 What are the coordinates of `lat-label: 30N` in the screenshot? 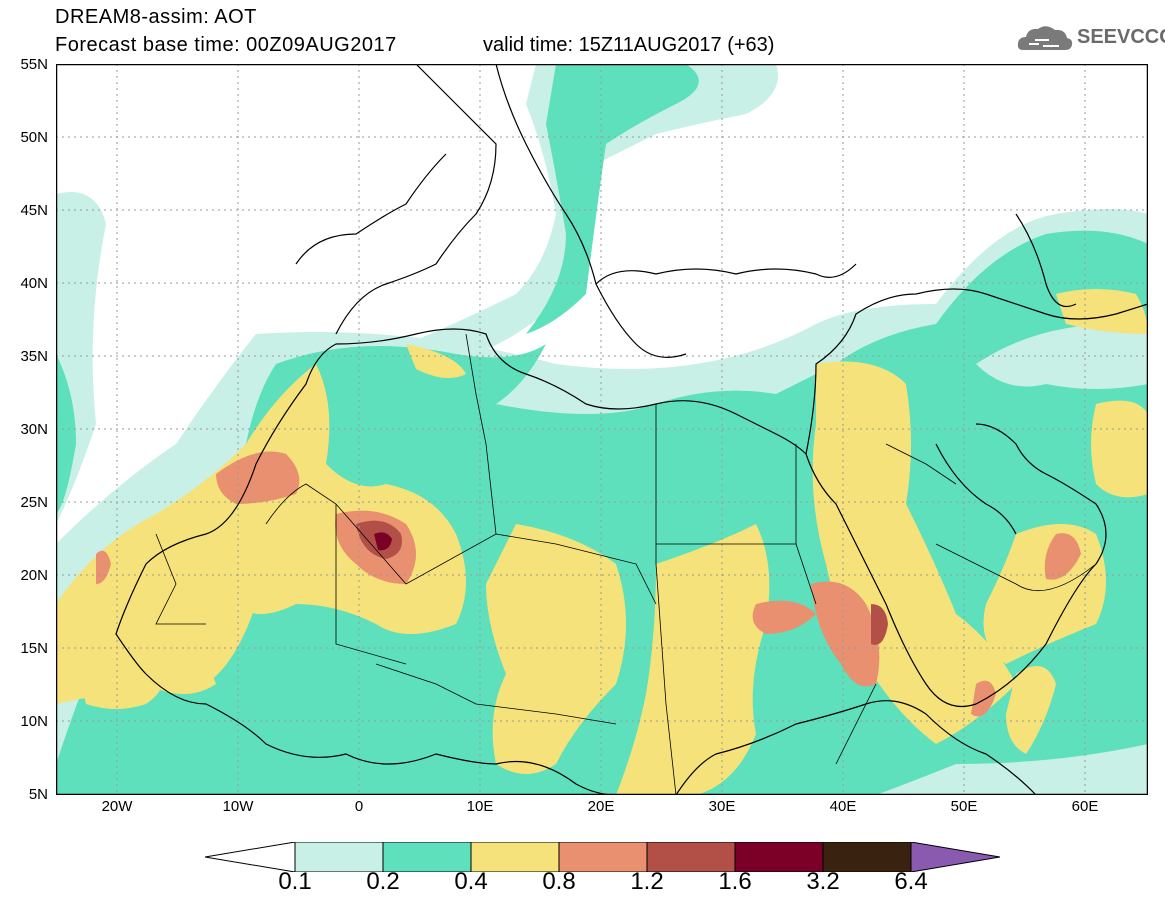 It's located at (34, 429).